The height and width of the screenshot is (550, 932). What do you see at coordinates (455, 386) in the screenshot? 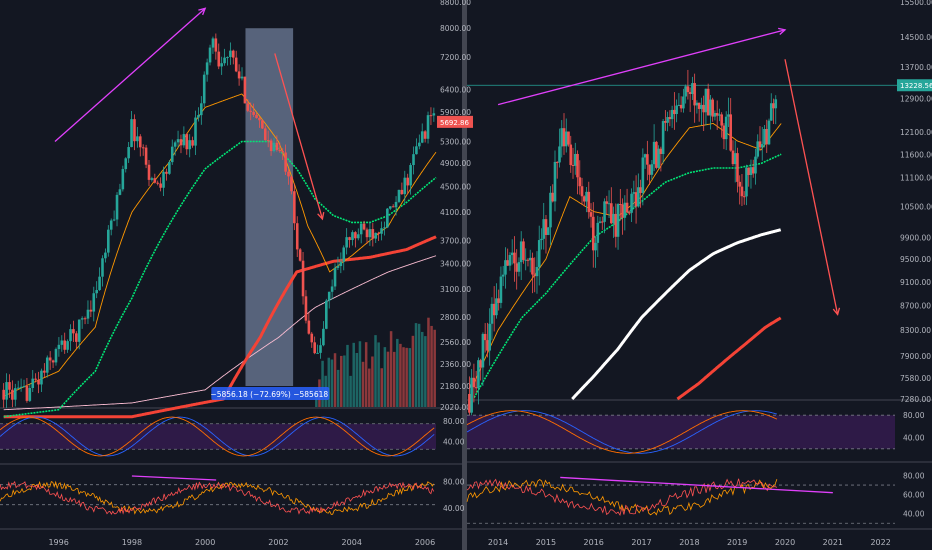
I see `y-tick-label: 2180.00` at bounding box center [455, 386].